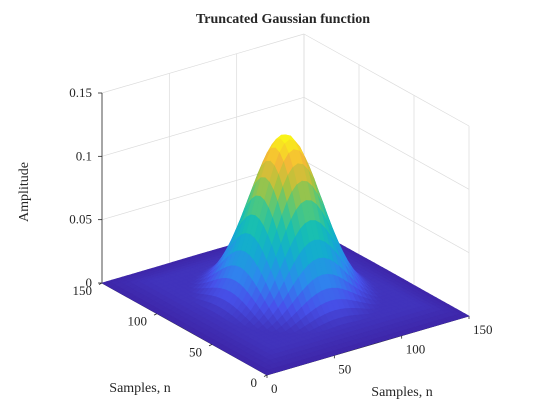  What do you see at coordinates (138, 321) in the screenshot?
I see `y-tick-label: 100` at bounding box center [138, 321].